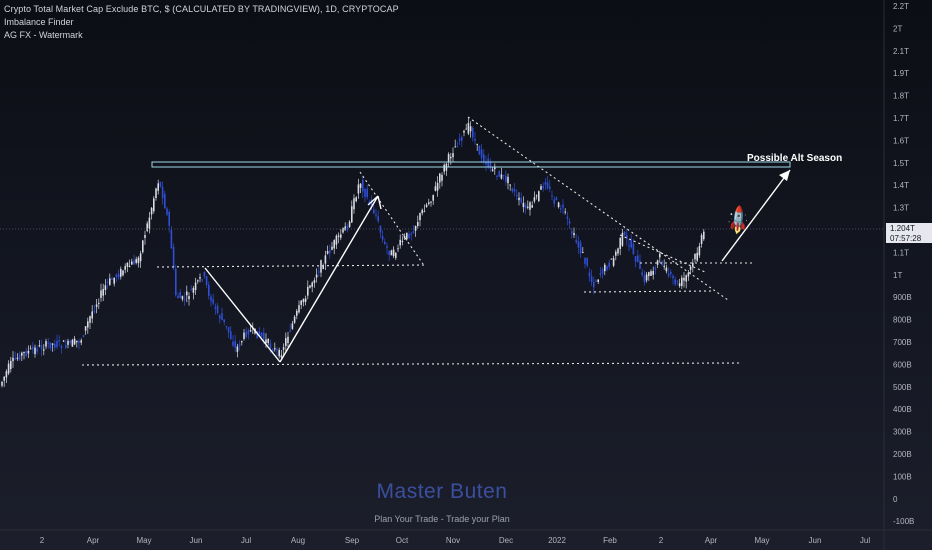 The image size is (932, 550). What do you see at coordinates (662, 253) in the screenshot?
I see `trendline-inner` at bounding box center [662, 253].